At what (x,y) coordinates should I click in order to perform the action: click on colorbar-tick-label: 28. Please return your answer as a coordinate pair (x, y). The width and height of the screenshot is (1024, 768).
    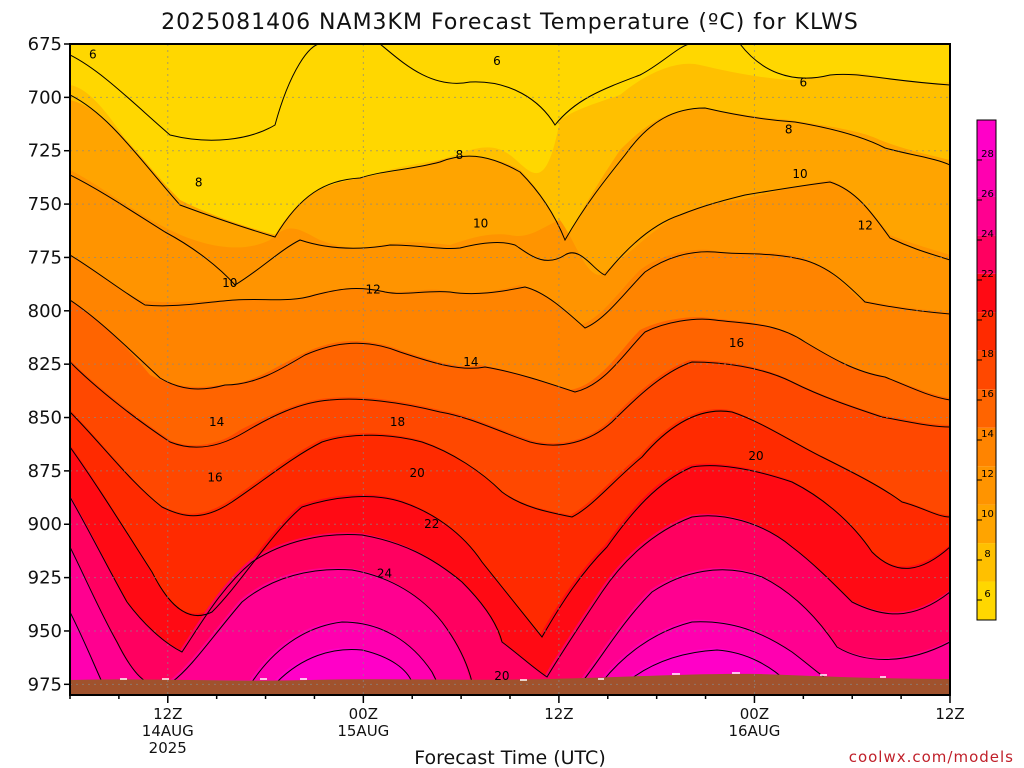
    Looking at the image, I should click on (987, 154).